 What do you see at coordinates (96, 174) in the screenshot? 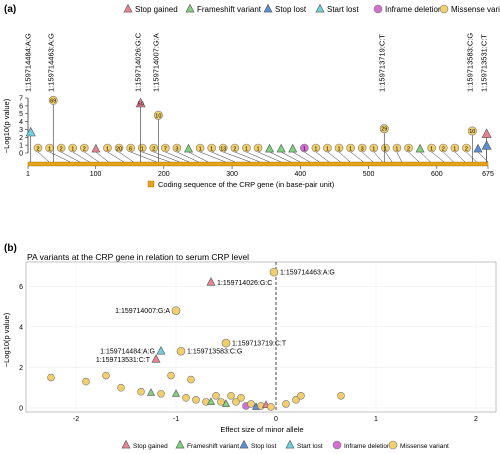
I see `x-tick-label-a: 100` at bounding box center [96, 174].